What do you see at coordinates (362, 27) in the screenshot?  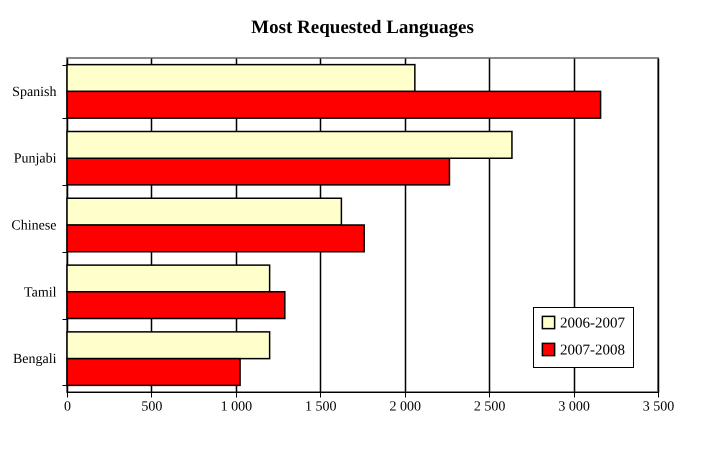 I see `chart-title: Most Requested Languages` at bounding box center [362, 27].